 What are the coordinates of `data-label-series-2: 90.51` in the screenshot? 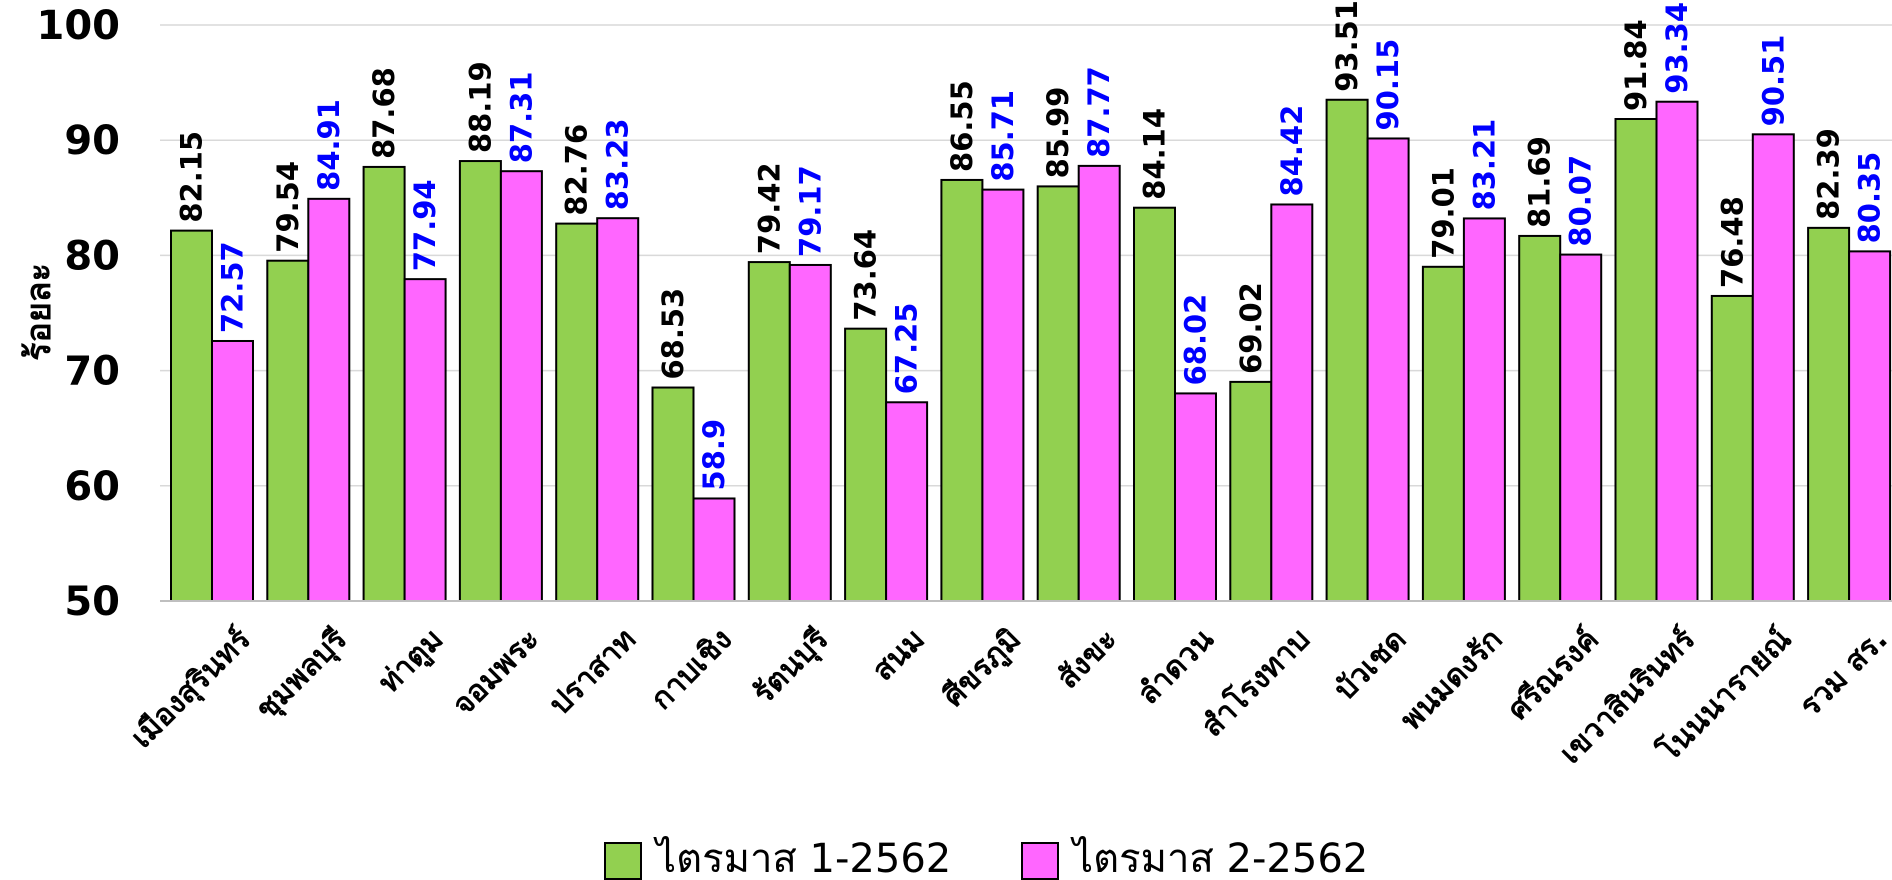 It's located at (1773, 81).